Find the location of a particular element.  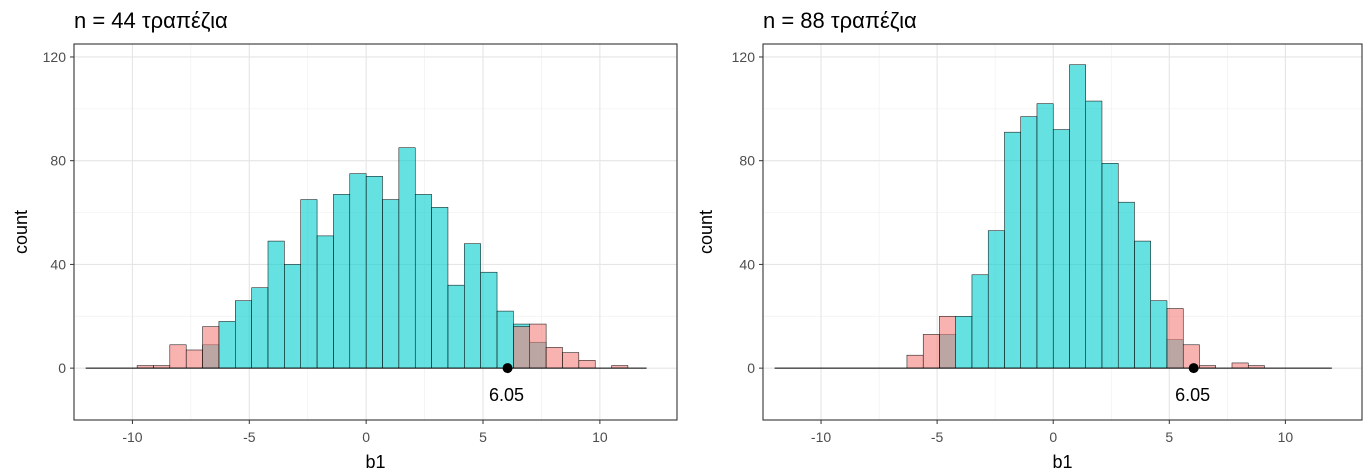

chart1-x-tick-label: 10 is located at coordinates (600, 437).